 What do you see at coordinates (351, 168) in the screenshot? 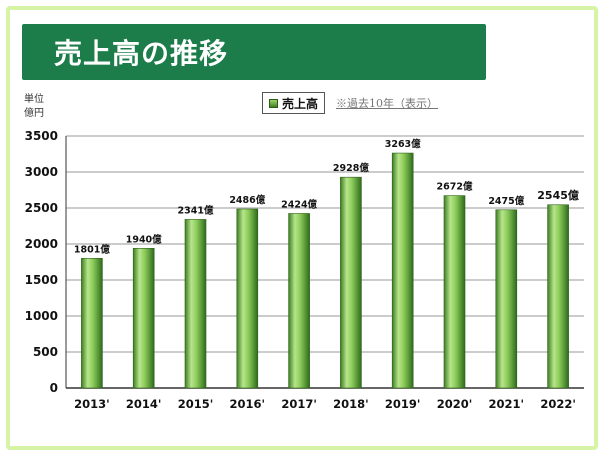
I see `bar-value-label: 2928億` at bounding box center [351, 168].